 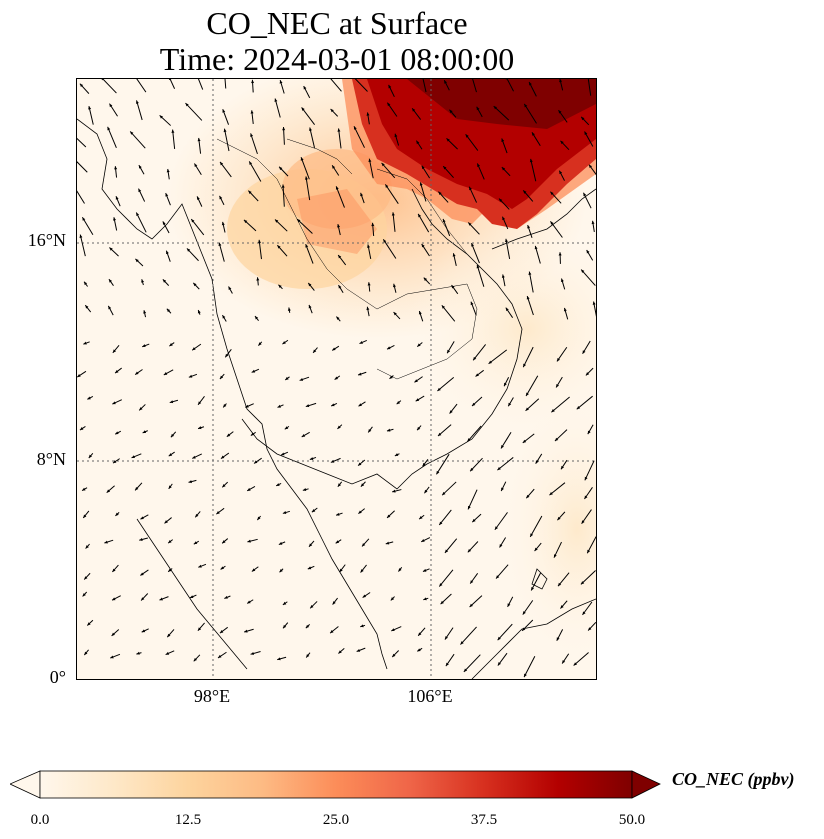 I want to click on colorbar-label: CO_NEC (ppbv), so click(x=733, y=779).